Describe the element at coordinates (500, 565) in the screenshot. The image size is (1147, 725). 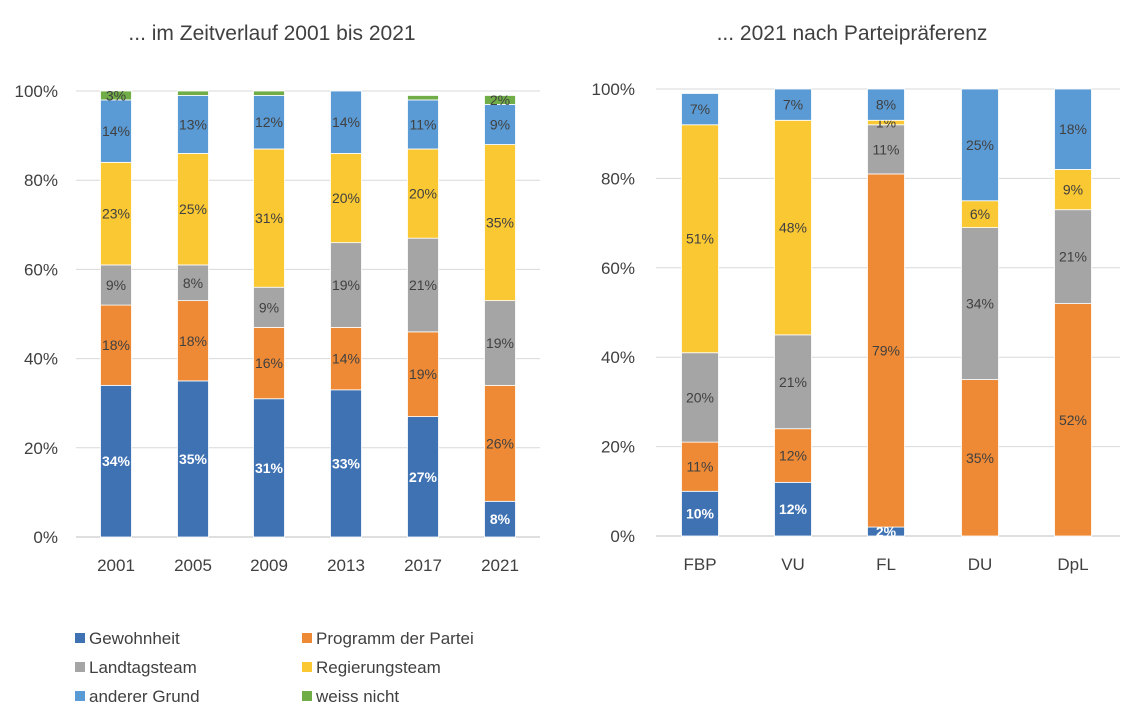
I see `left-xtick-label: 2021` at that location.